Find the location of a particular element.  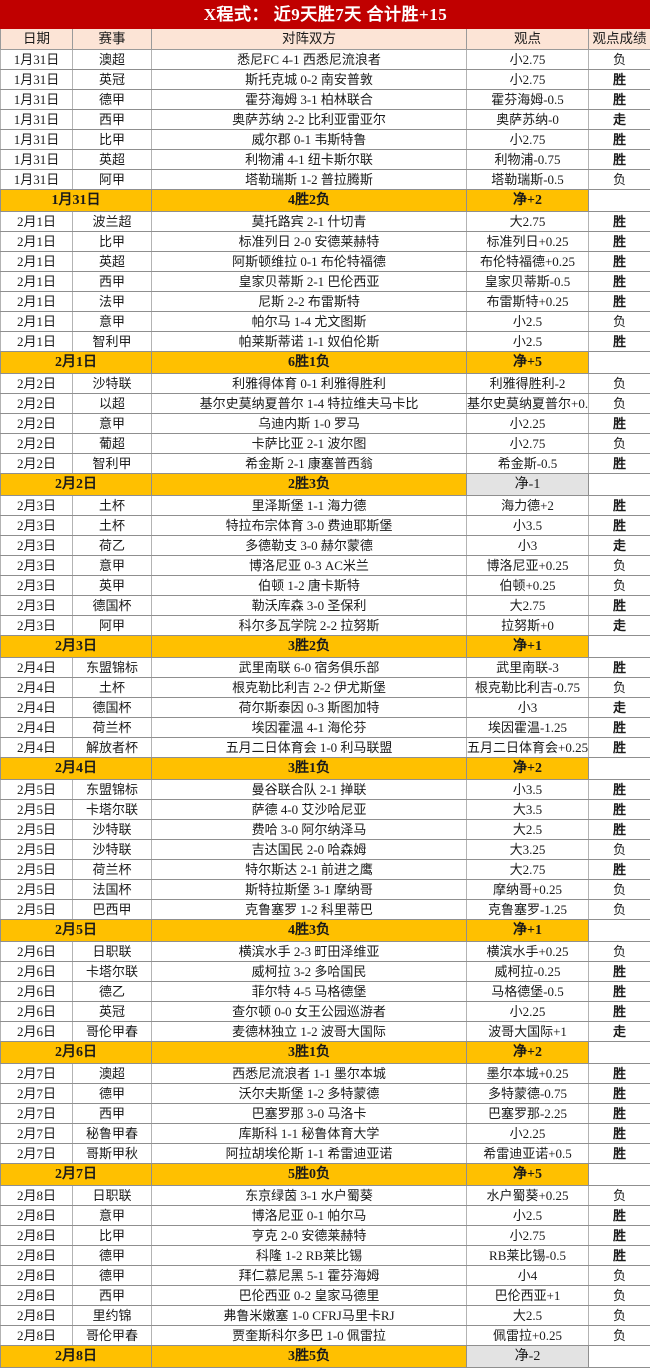

cell-view: 埃因霍温-1.25 is located at coordinates (528, 728).